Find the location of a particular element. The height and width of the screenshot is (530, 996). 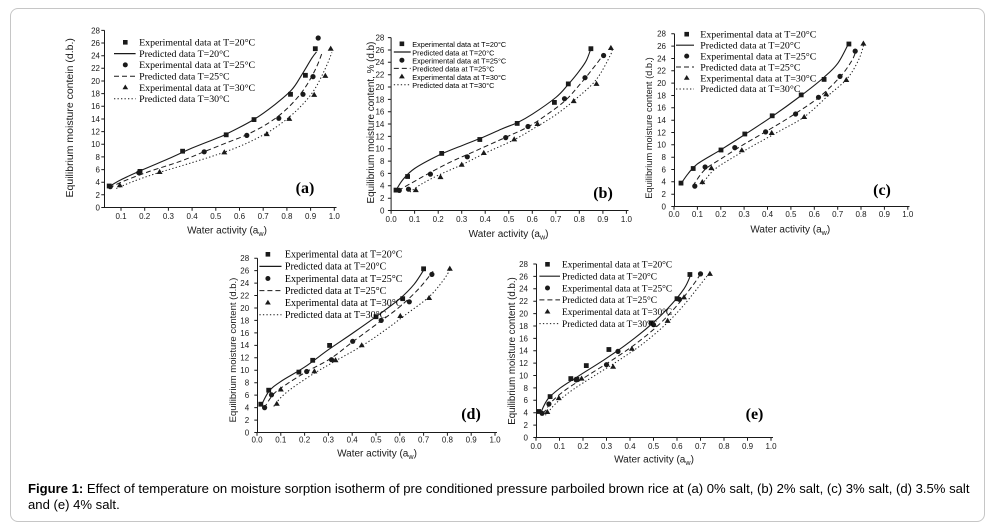

svg-text:Equilibrium moisture contein (: Equilibrium moisture contein (d.b.) is located at coordinates (70, 117).